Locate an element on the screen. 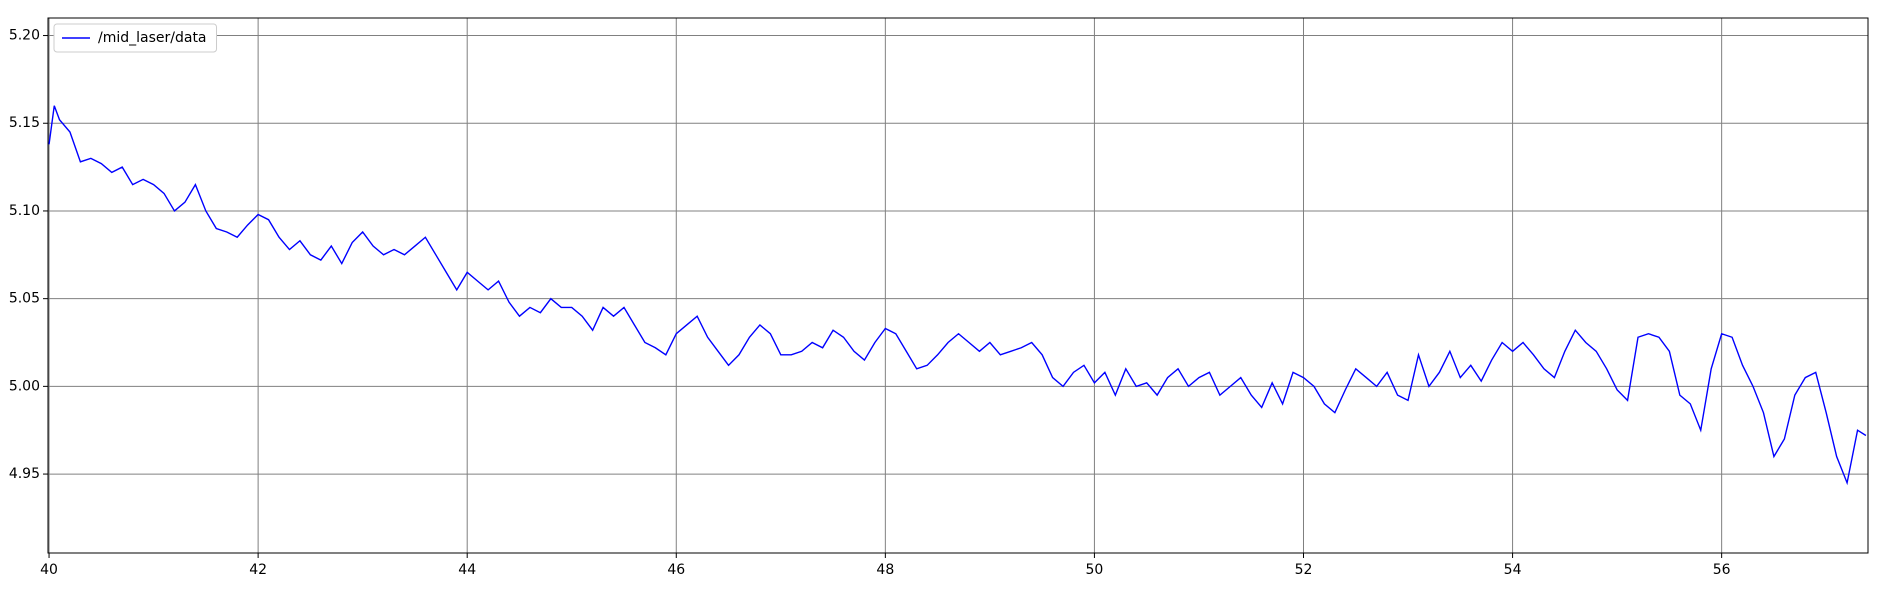  legend: /mid_laser/data is located at coordinates (135, 38).